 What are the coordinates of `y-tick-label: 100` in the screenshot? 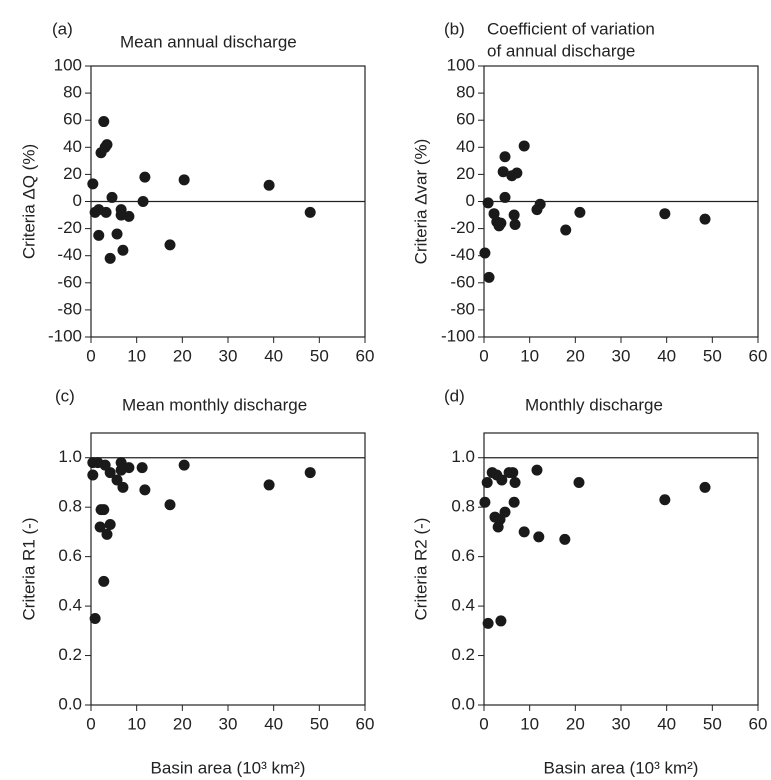 It's located at (461, 64).